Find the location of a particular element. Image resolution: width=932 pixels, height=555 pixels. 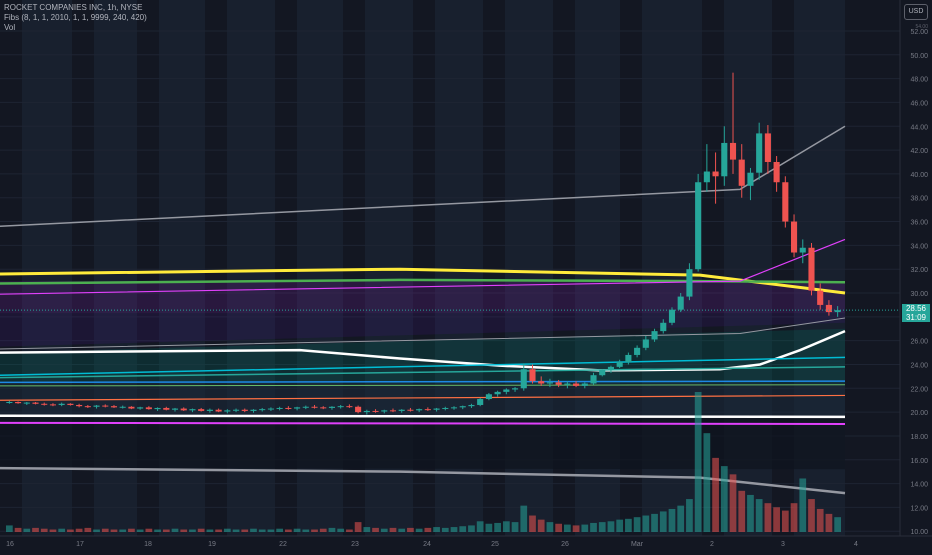

legend-symbol: ROCKET COMPANIES INC, 1h, NYSE is located at coordinates (73, 7).